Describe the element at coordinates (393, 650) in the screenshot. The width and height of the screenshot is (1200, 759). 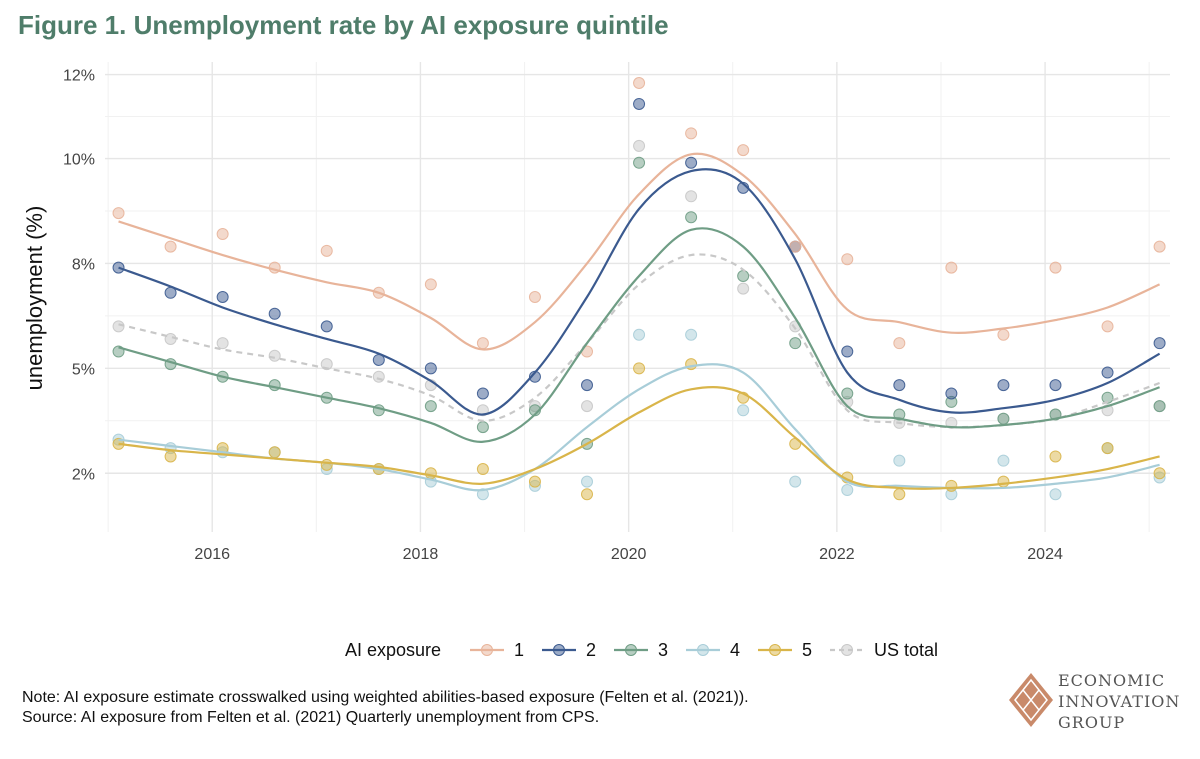
I see `legend-title: AI exposure` at that location.